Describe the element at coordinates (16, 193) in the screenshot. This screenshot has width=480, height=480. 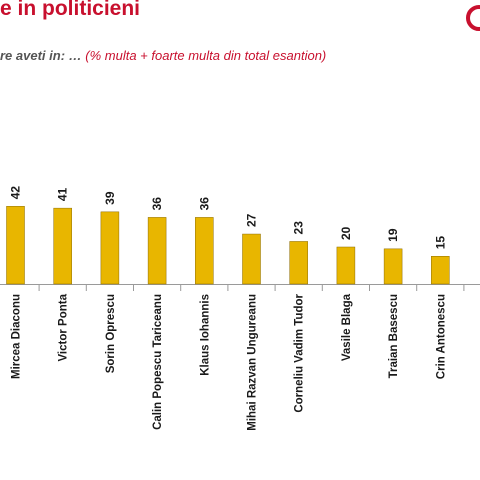
I see `data-label: 42` at that location.